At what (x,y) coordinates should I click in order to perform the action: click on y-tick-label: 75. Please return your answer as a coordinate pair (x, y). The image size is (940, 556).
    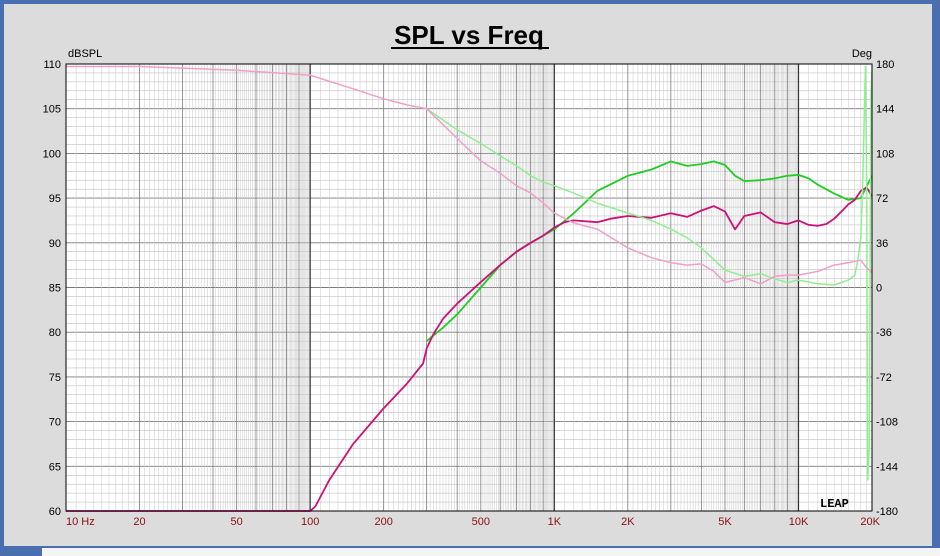
    Looking at the image, I should click on (55, 378).